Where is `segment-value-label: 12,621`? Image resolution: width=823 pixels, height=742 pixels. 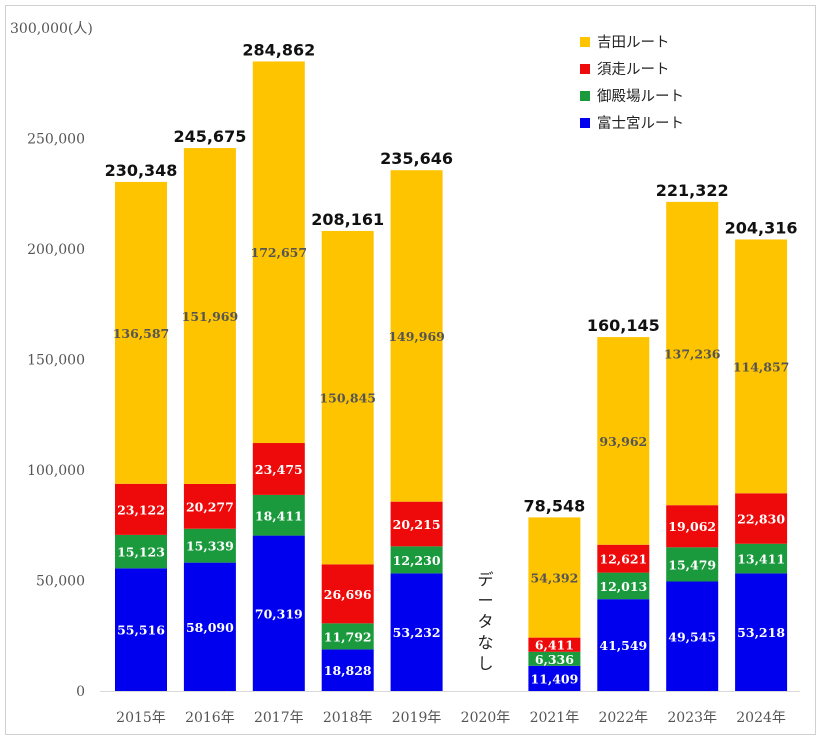 segment-value-label: 12,621 is located at coordinates (623, 559).